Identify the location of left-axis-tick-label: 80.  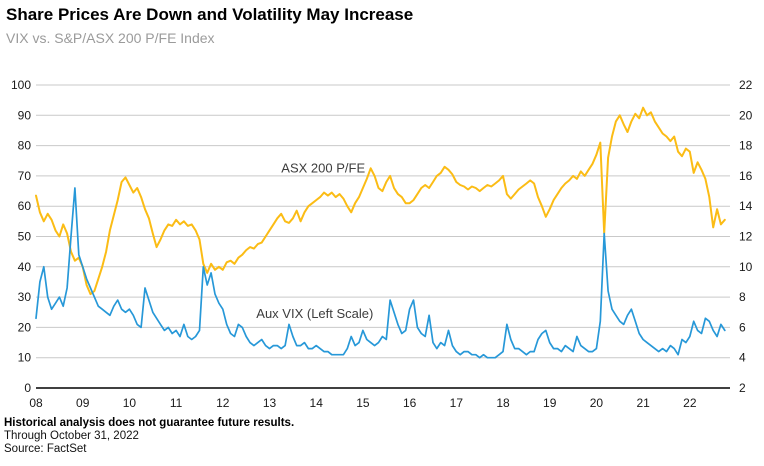
(25, 146).